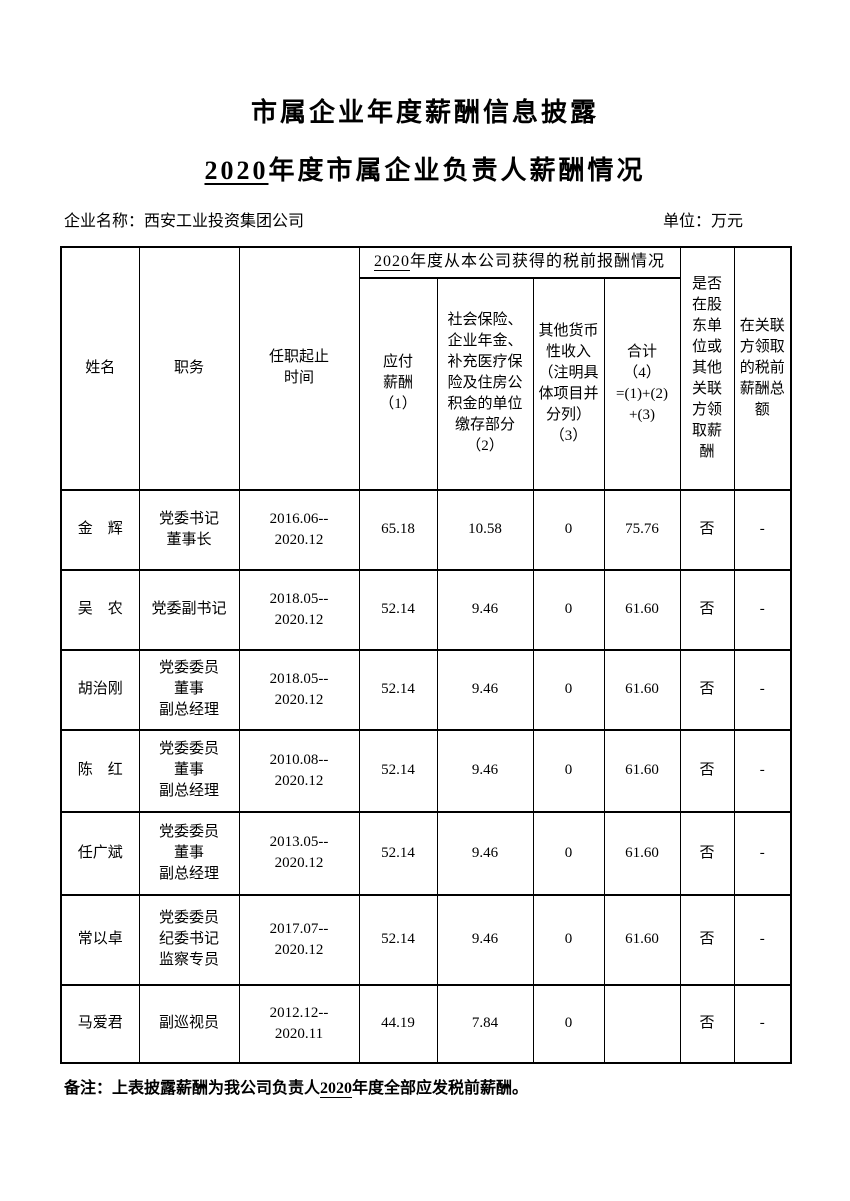  Describe the element at coordinates (398, 1023) in the screenshot. I see `cell-payable: 44.19` at that location.